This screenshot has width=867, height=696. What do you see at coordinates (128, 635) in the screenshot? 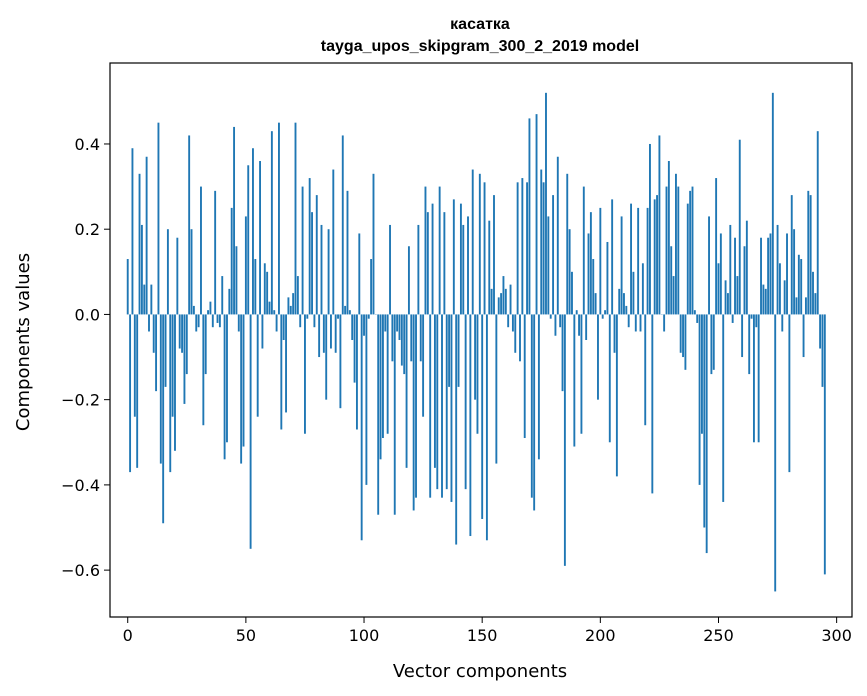
I see `x-tick-label: 0` at bounding box center [128, 635].